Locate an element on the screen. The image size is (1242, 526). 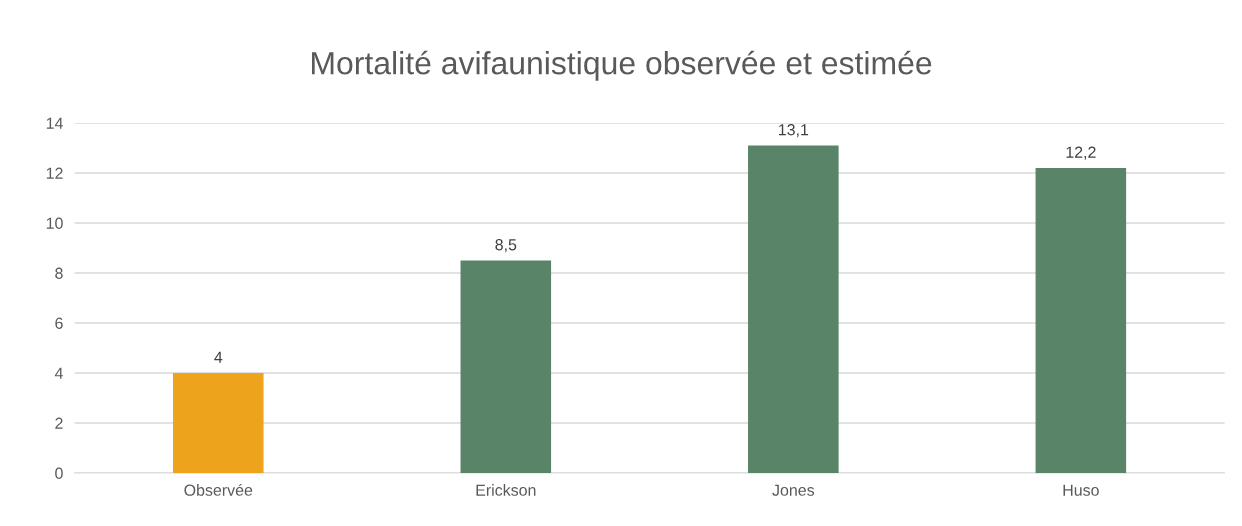
y-tick-label: 10 is located at coordinates (54, 223).